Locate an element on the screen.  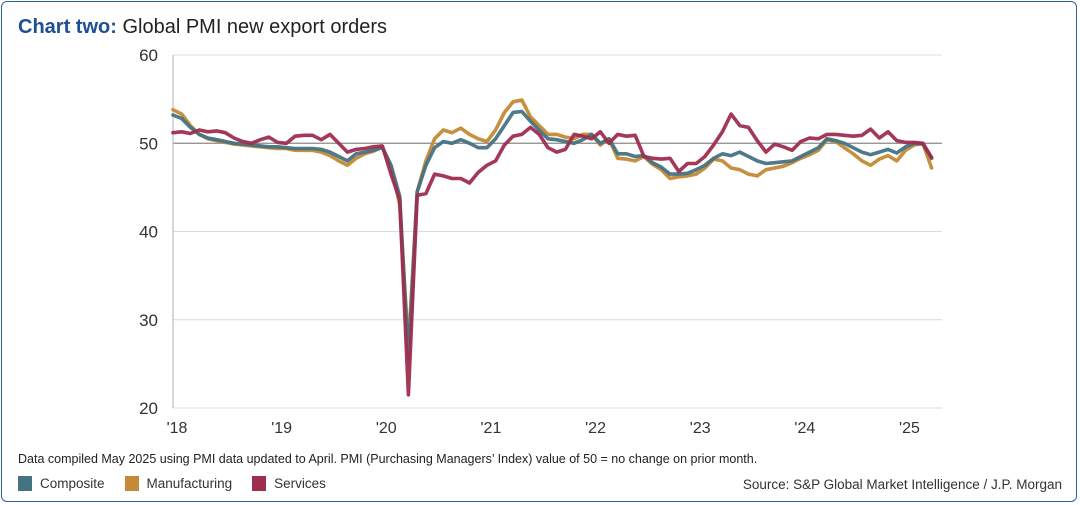
chart-title: Chart two: Global PMI new export orders is located at coordinates (202, 27).